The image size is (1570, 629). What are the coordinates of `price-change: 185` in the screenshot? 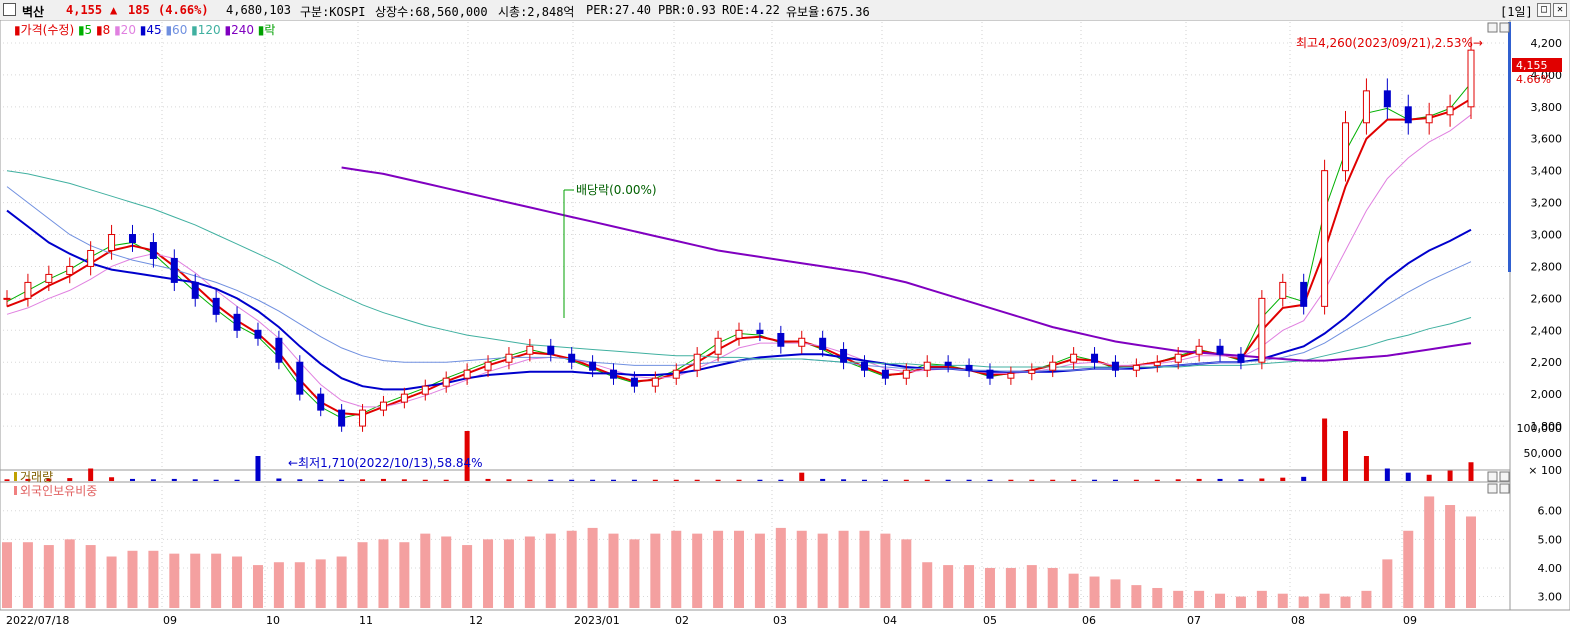 It's located at (139, 10).